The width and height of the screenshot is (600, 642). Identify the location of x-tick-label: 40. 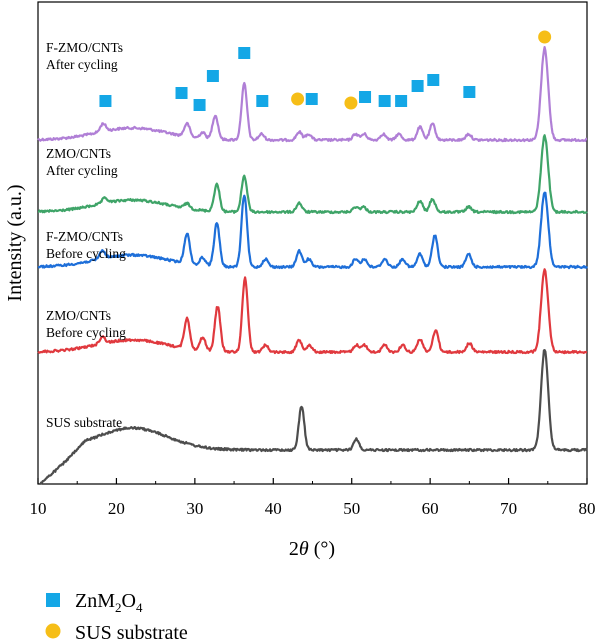
(273, 508).